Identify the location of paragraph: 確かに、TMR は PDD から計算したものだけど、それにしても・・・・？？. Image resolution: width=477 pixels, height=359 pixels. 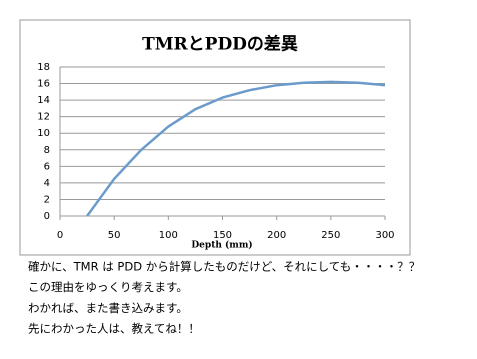
(224, 267).